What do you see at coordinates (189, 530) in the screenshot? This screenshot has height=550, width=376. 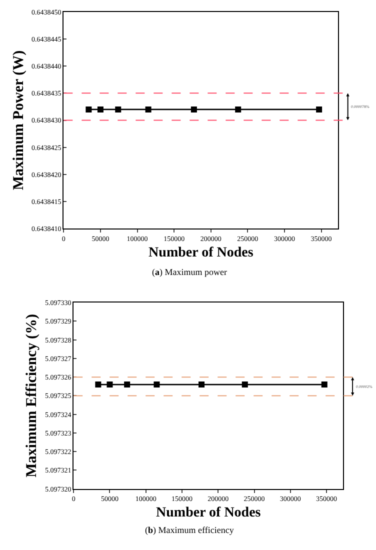 I see `text: (b) Maximum efficiency` at bounding box center [189, 530].